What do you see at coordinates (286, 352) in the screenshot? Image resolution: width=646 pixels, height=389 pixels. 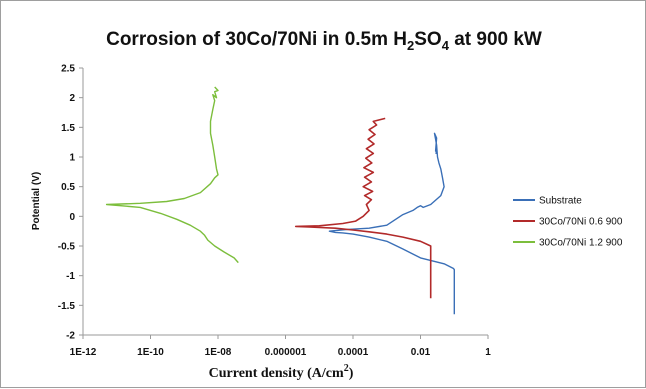 I see `x-tick-label: 0.000001` at bounding box center [286, 352].